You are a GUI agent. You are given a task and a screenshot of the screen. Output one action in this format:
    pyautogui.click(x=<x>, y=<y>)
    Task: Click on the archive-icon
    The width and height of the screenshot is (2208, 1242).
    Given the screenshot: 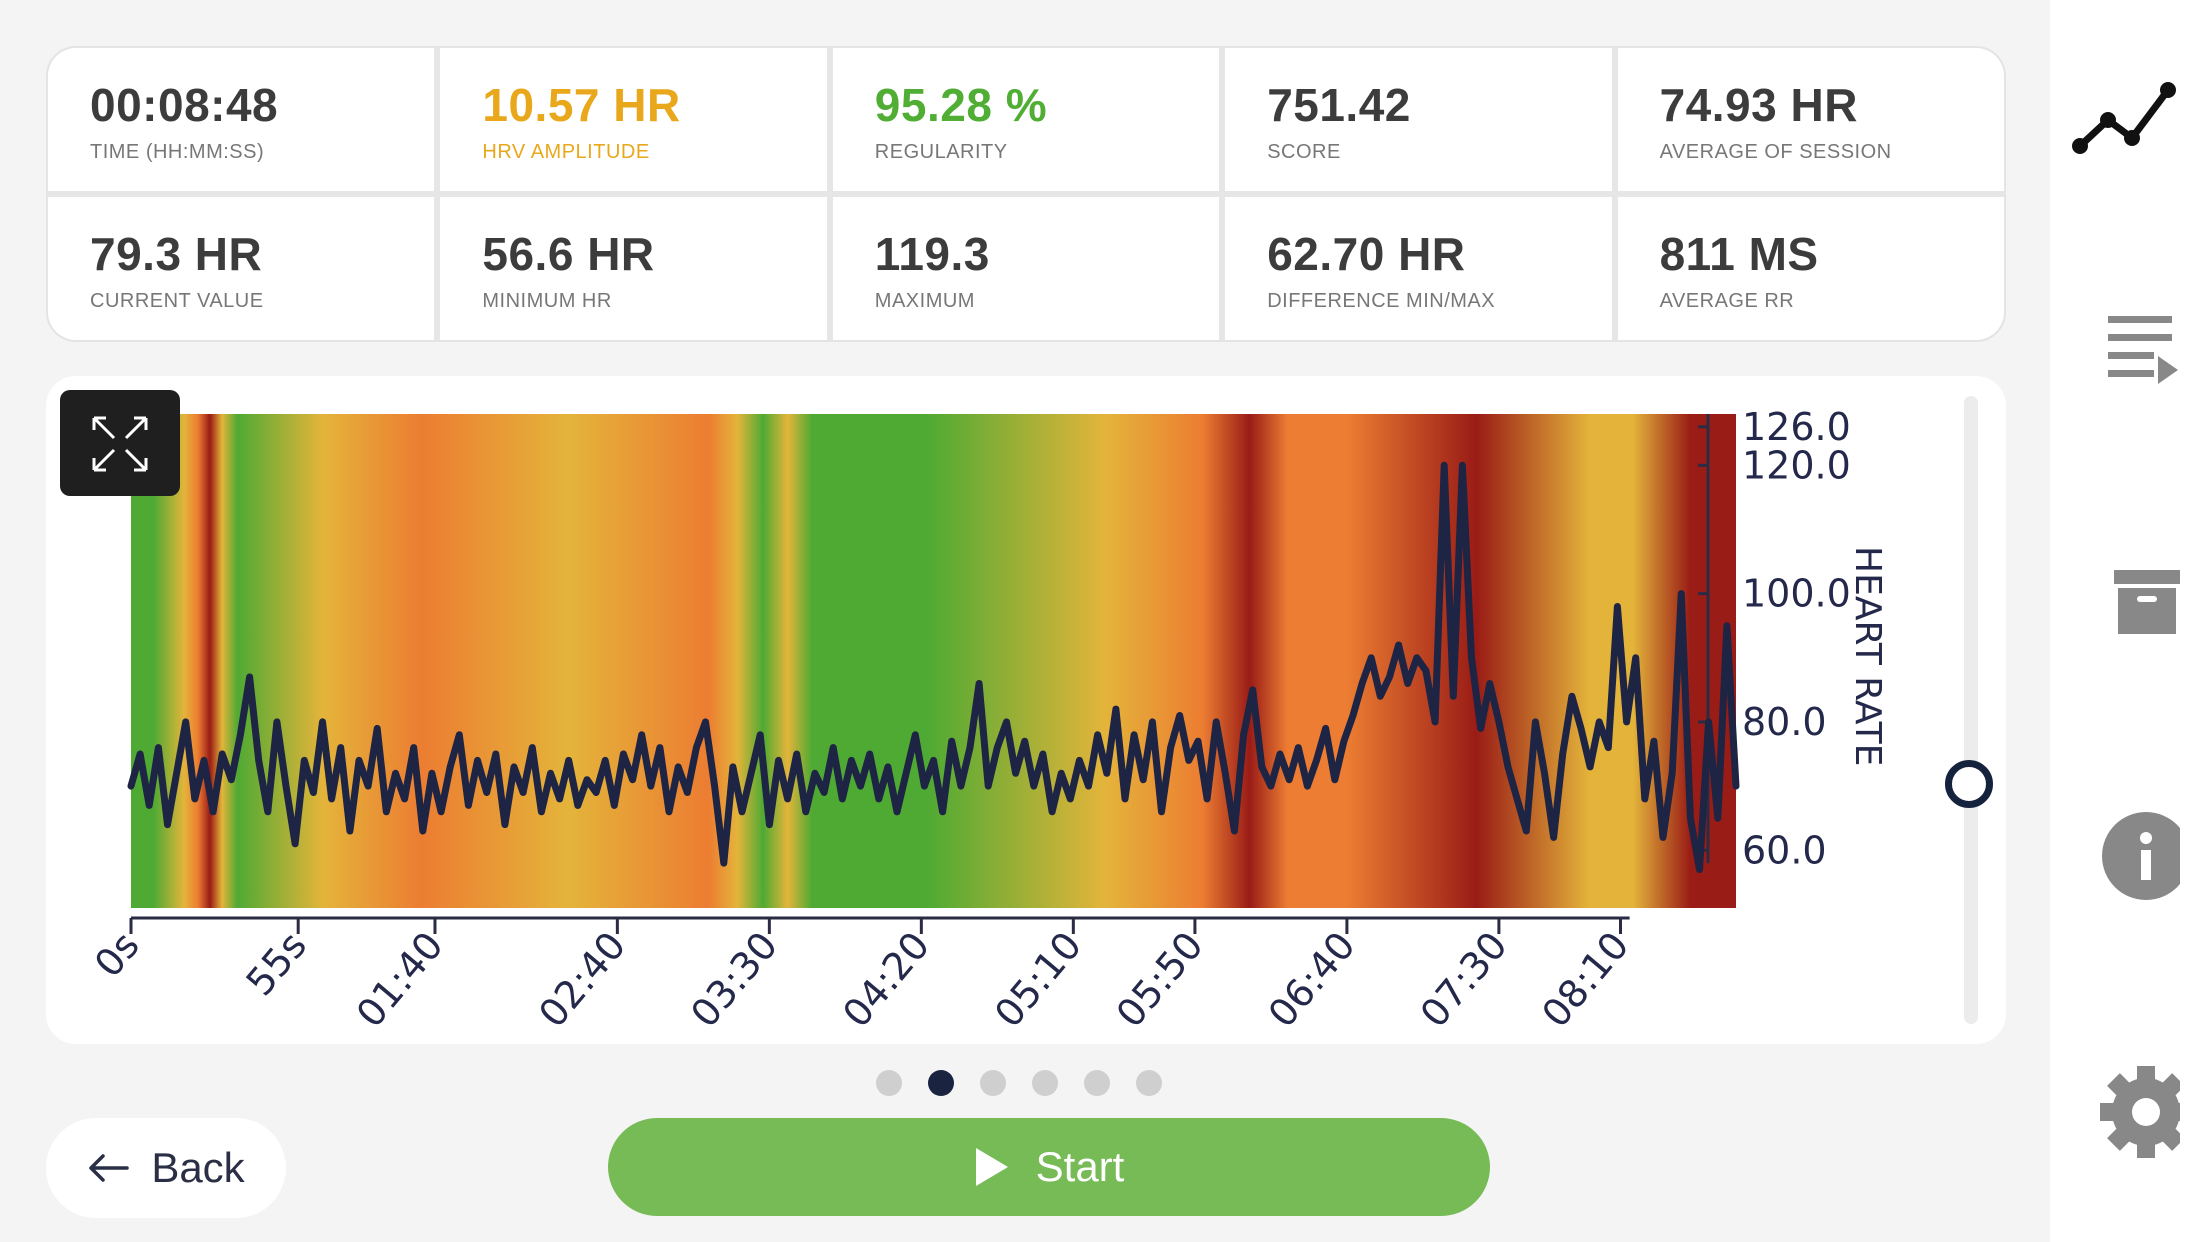 What is the action you would take?
    pyautogui.click(x=2147, y=602)
    